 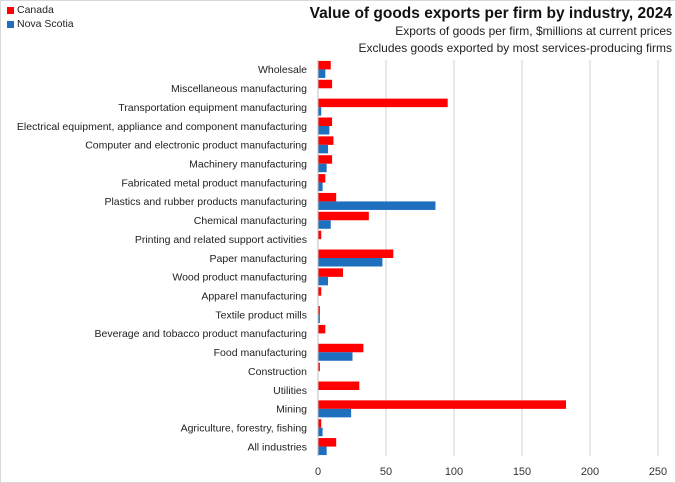 I want to click on category-label: Printing and related support activities, so click(x=221, y=240).